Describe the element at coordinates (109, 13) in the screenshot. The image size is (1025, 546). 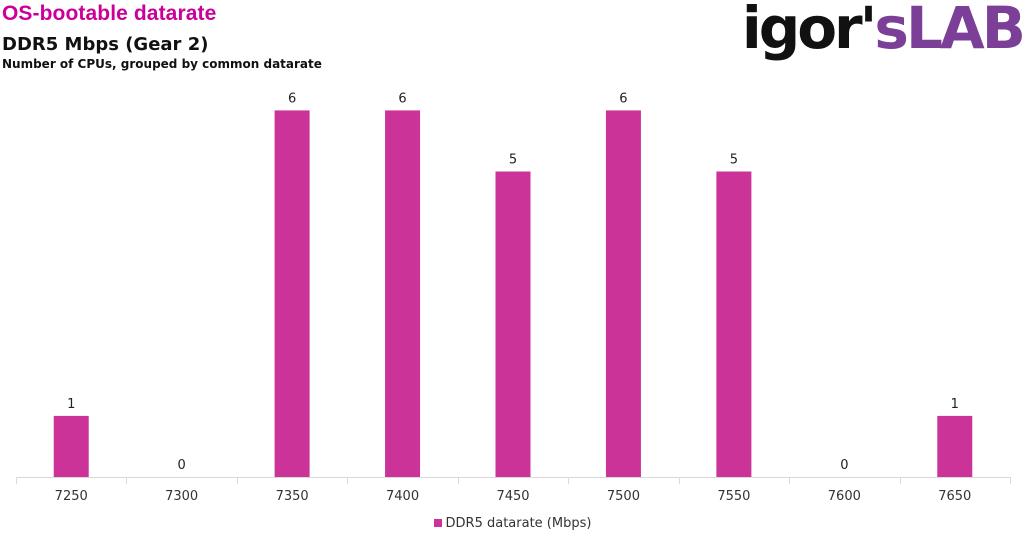
I see `chart-title: OS-bootable datarate` at that location.